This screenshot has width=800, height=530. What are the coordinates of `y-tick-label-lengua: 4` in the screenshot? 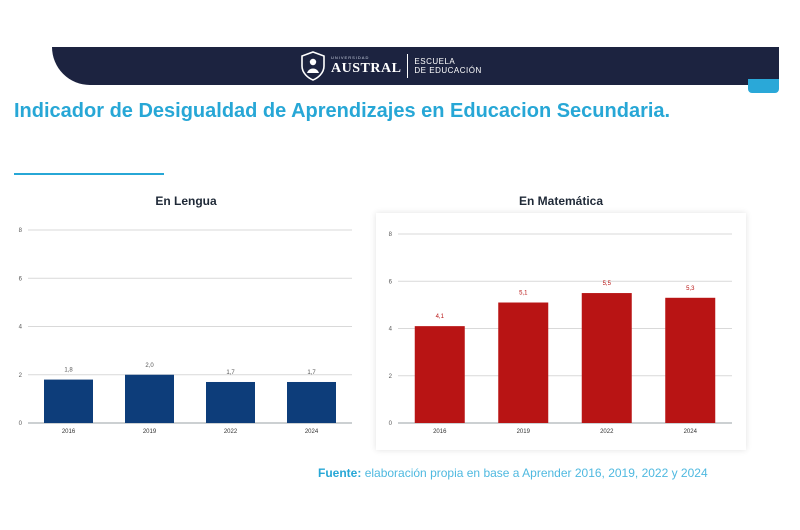 It's located at (21, 328).